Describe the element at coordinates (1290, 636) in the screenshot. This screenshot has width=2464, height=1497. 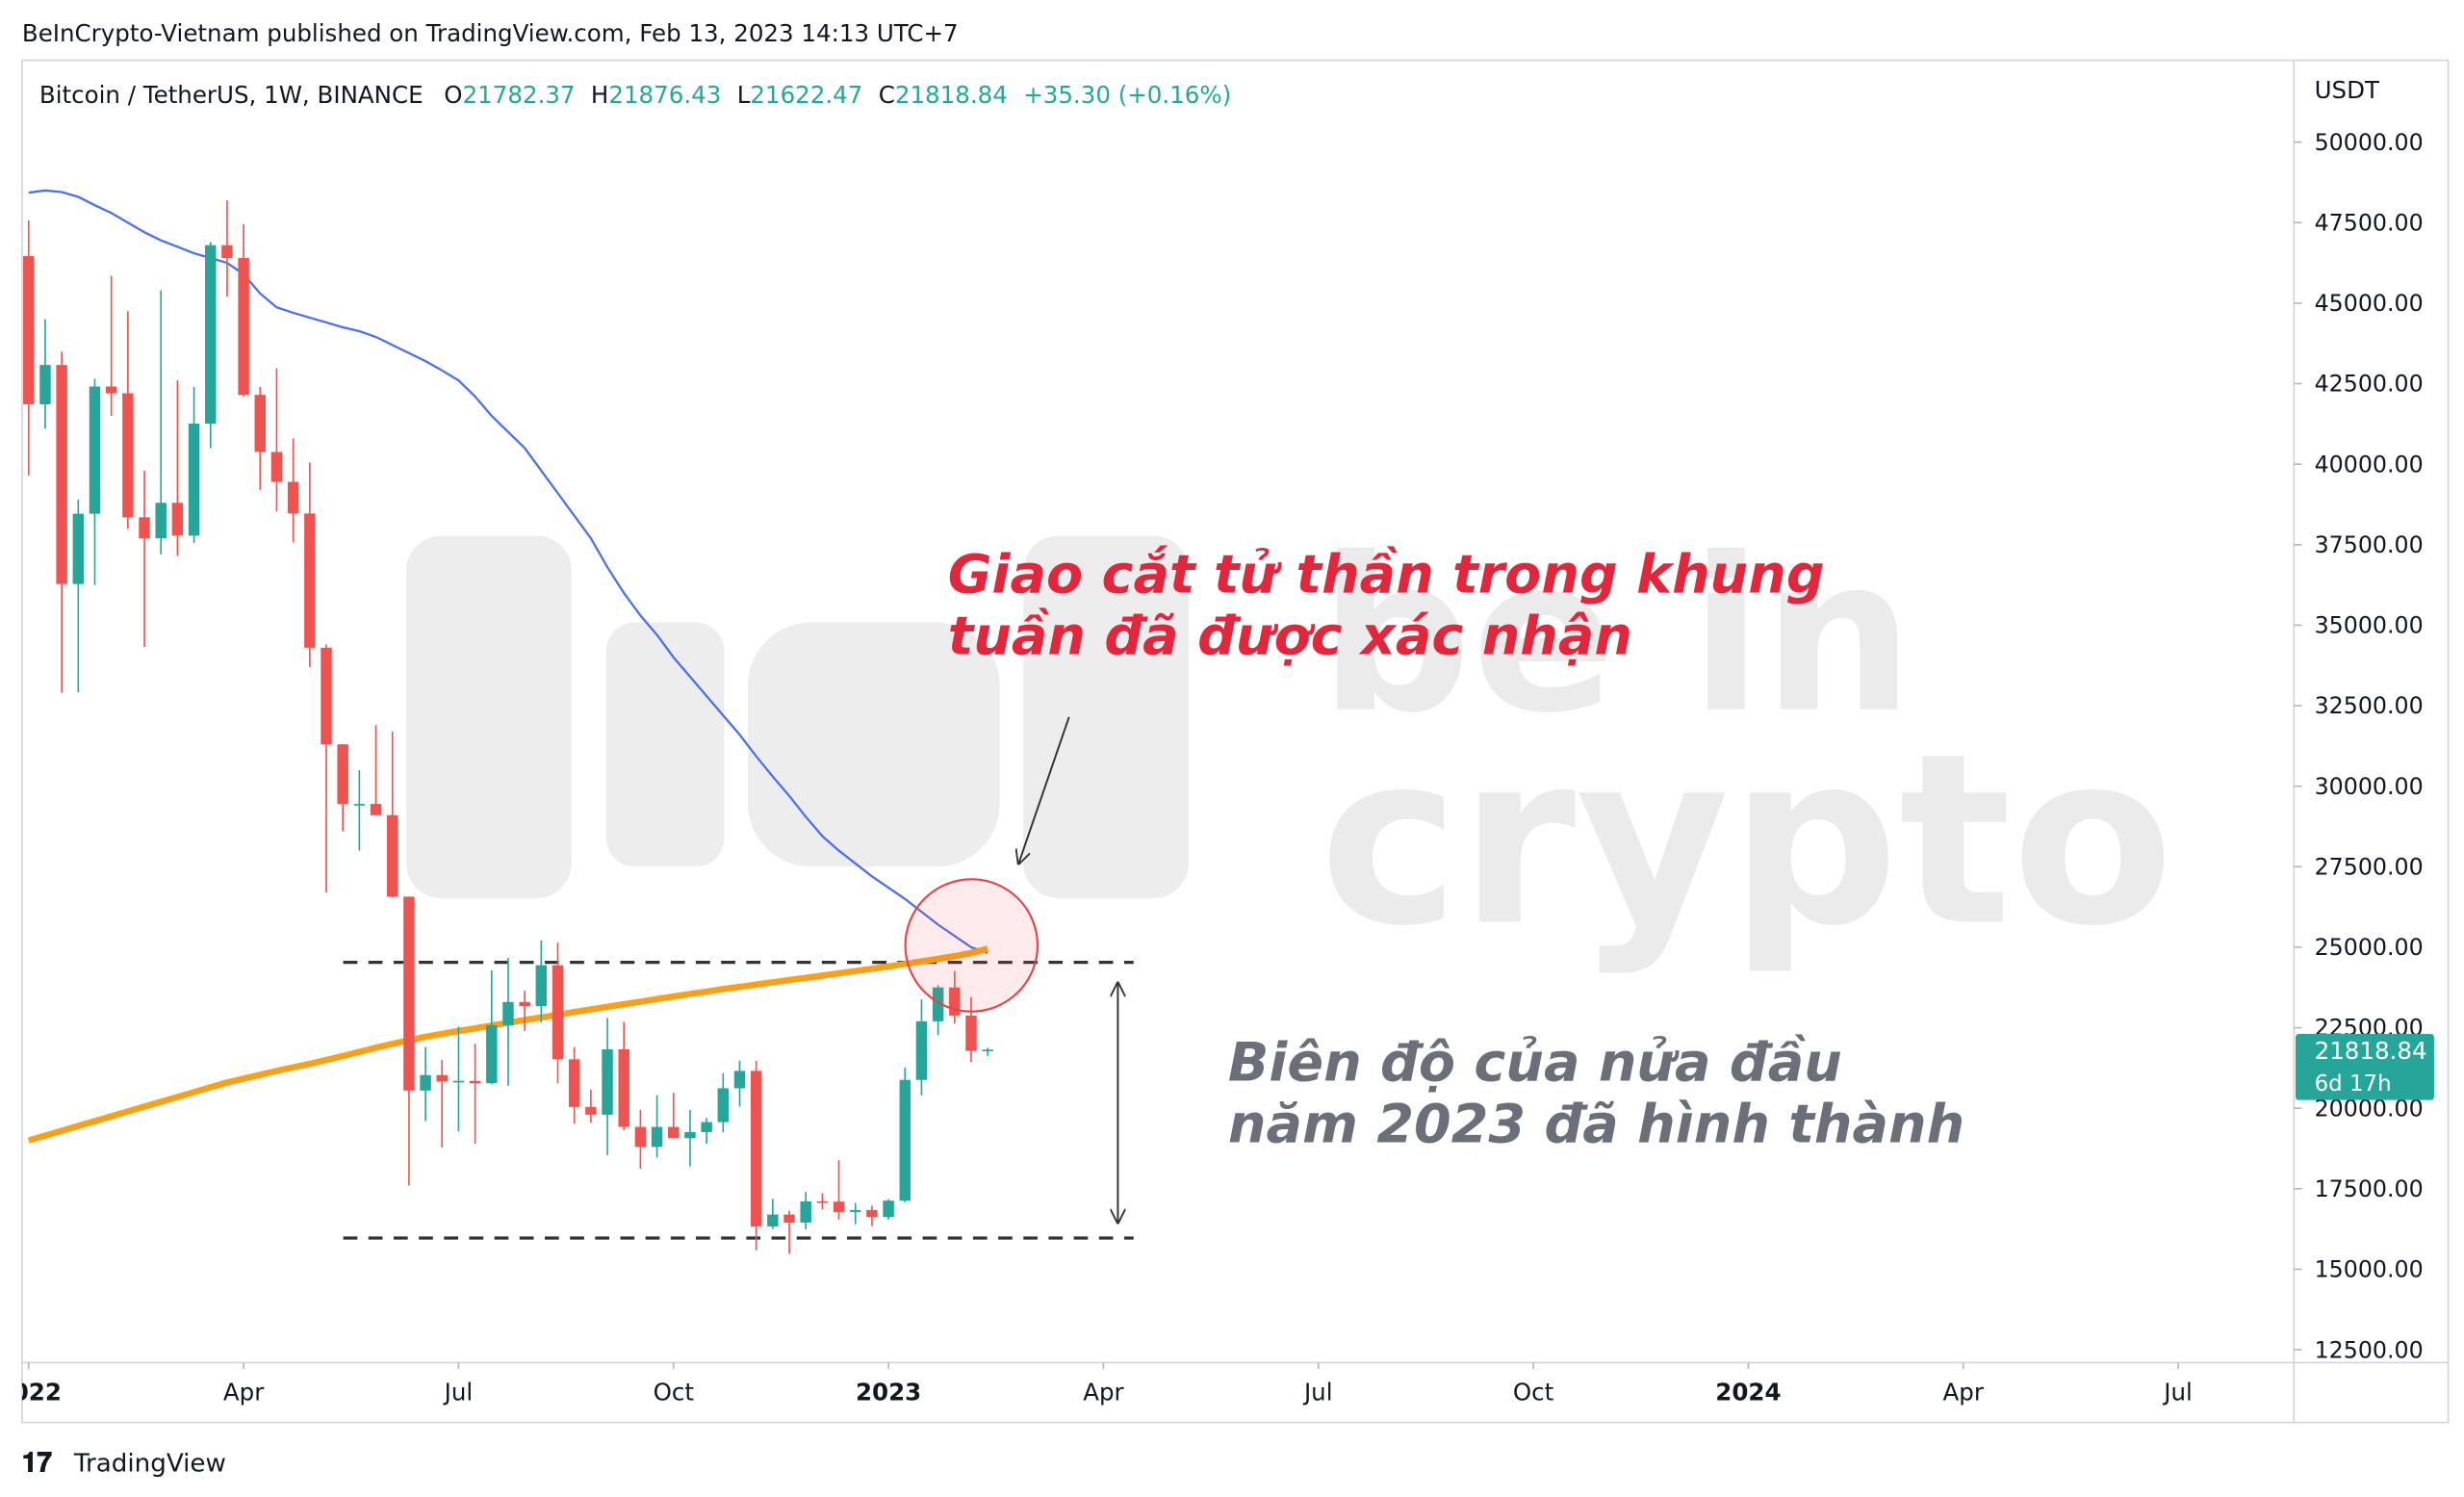
I see `annotation: tuần đã được xác nhận` at that location.